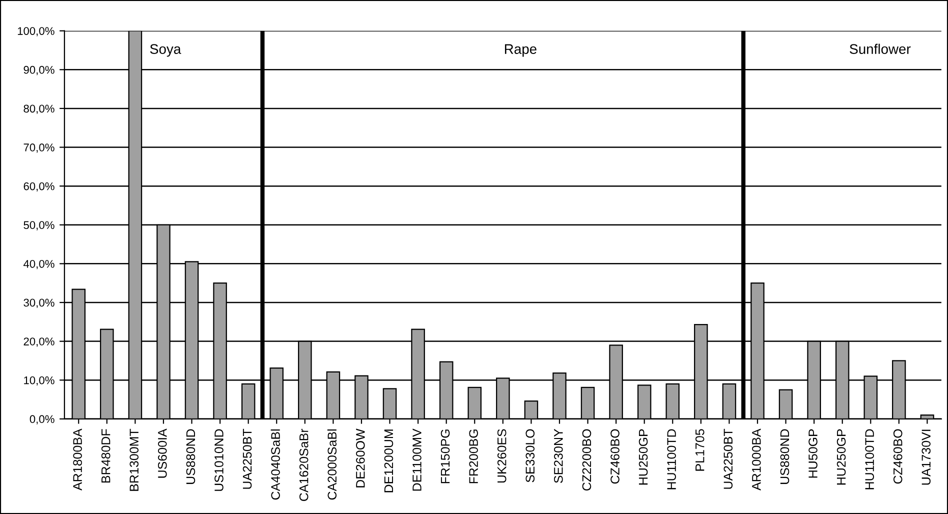 Image resolution: width=948 pixels, height=514 pixels. What do you see at coordinates (303, 464) in the screenshot?
I see `x-tick-label: CA1620SaBr` at bounding box center [303, 464].